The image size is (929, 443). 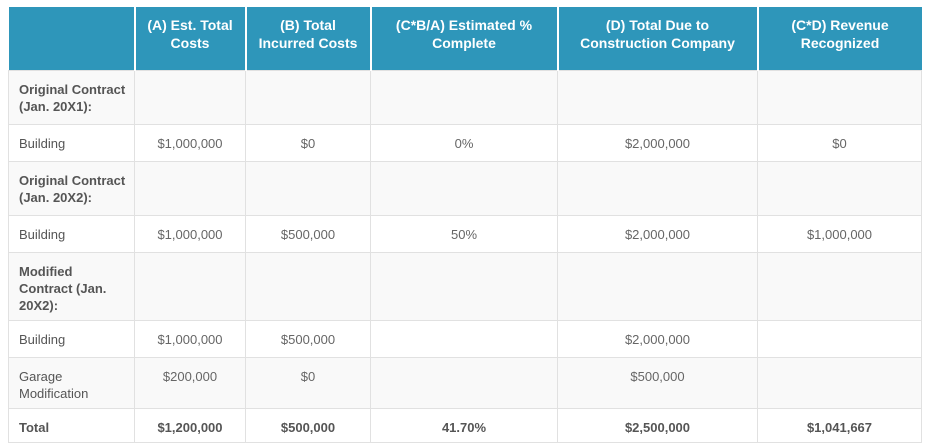 What do you see at coordinates (189, 38) in the screenshot?
I see `column-header-est-total-costs: (A) Est. Total Costs` at bounding box center [189, 38].